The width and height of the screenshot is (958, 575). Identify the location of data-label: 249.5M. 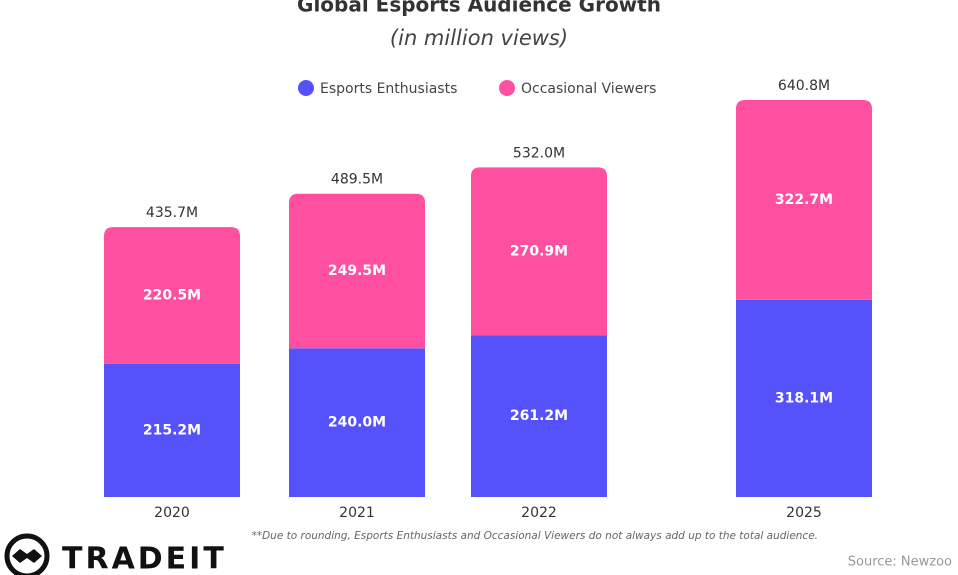
(357, 271).